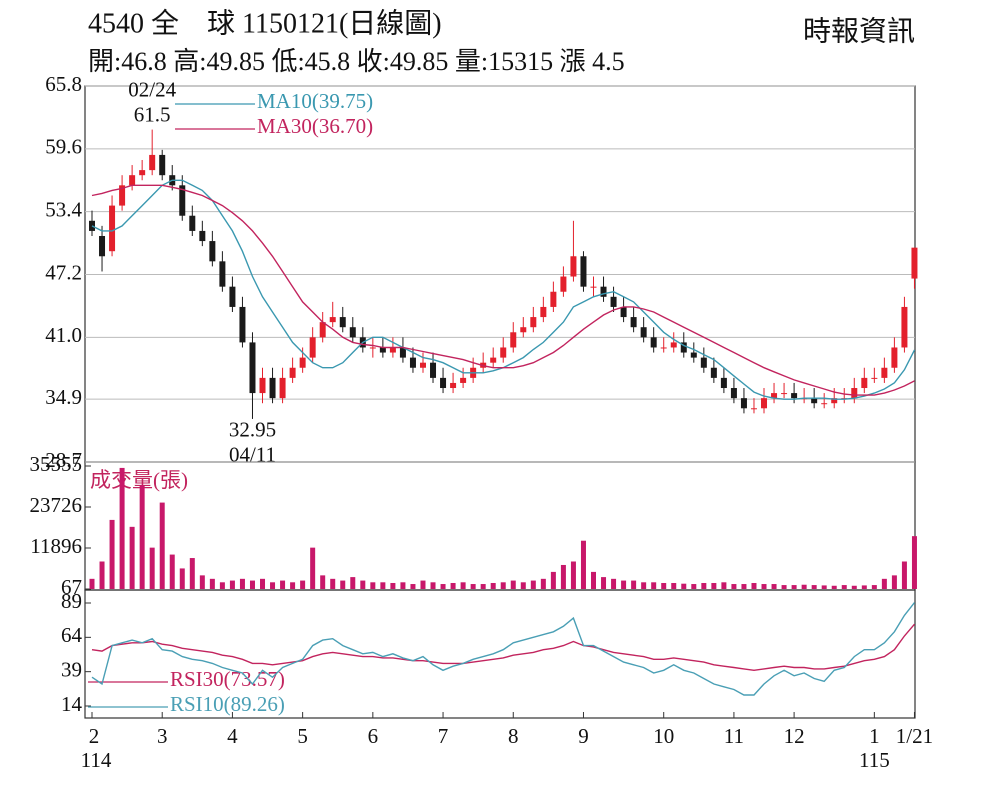  Describe the element at coordinates (227, 704) in the screenshot. I see `legend-label: RSI10(89.26)` at that location.